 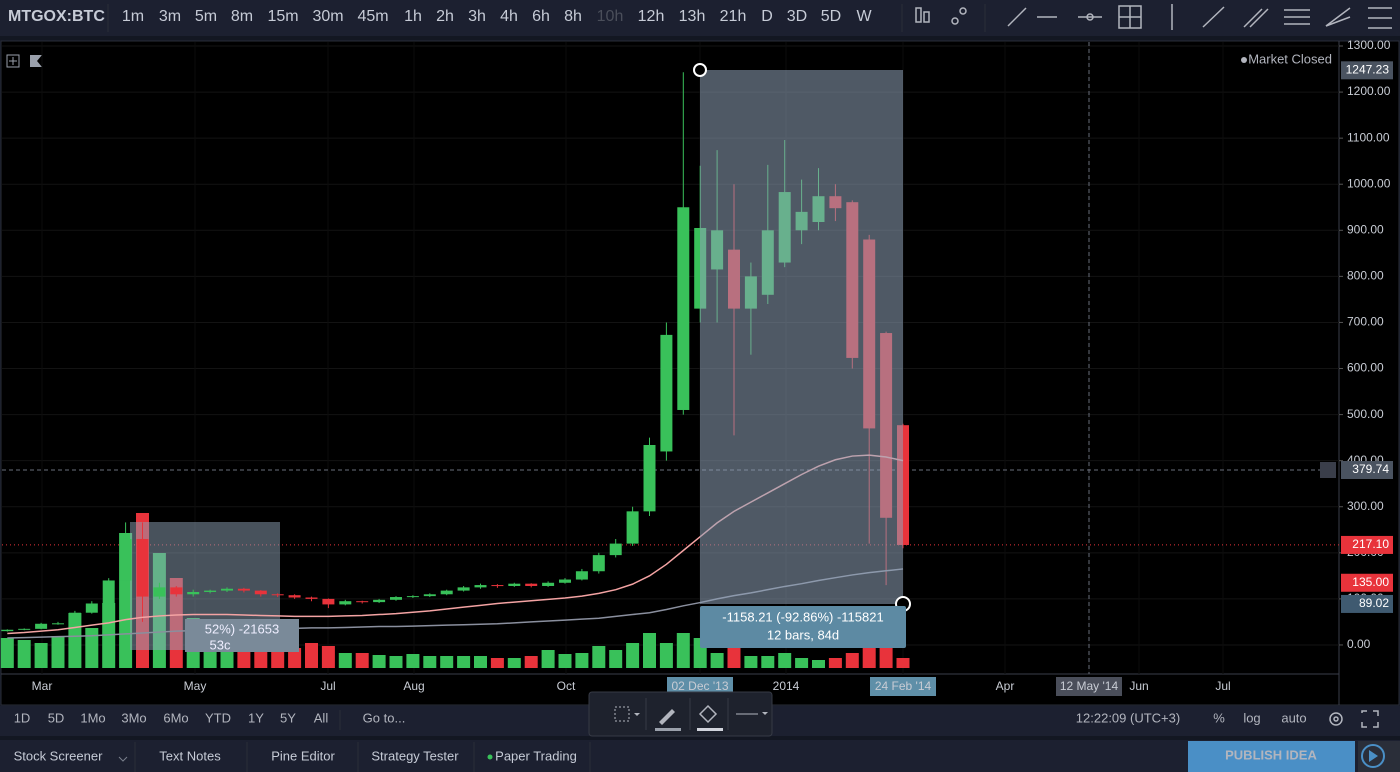 I want to click on interval-button: 4h, so click(x=509, y=16).